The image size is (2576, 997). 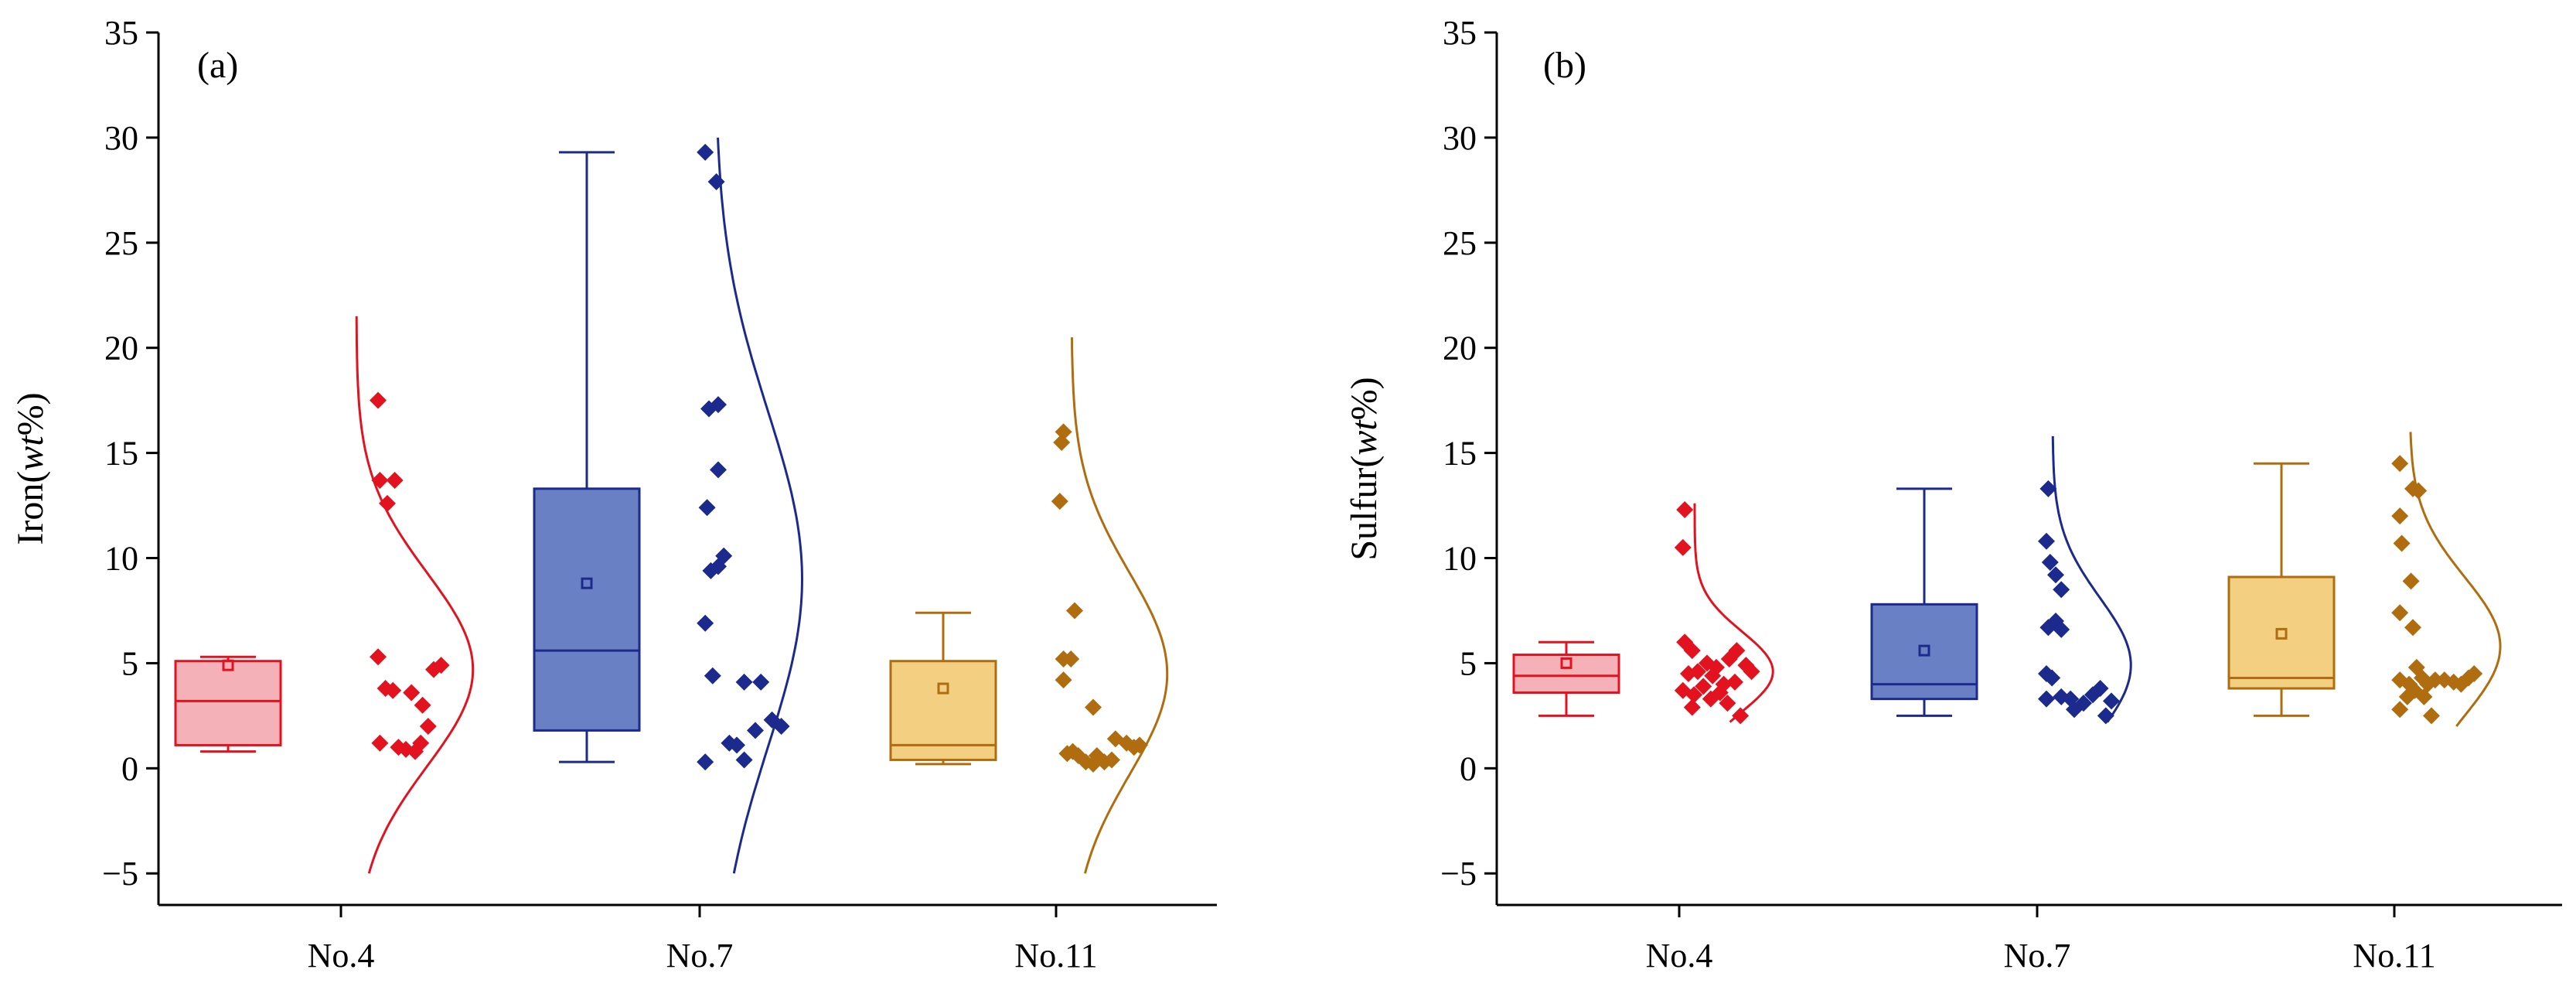 I want to click on y-axis-title-main: Iron(, so click(x=30, y=508).